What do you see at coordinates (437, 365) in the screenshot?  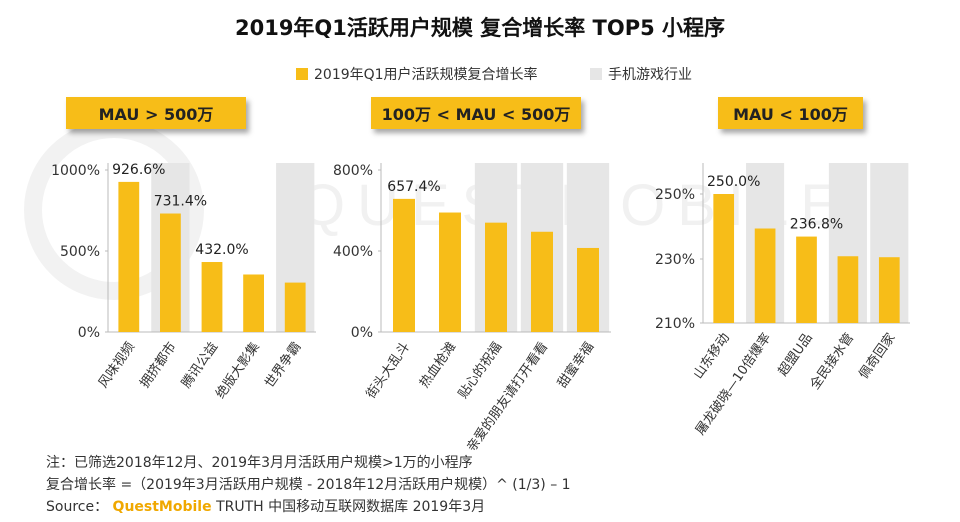 I see `category-label: 热血枪滩` at bounding box center [437, 365].